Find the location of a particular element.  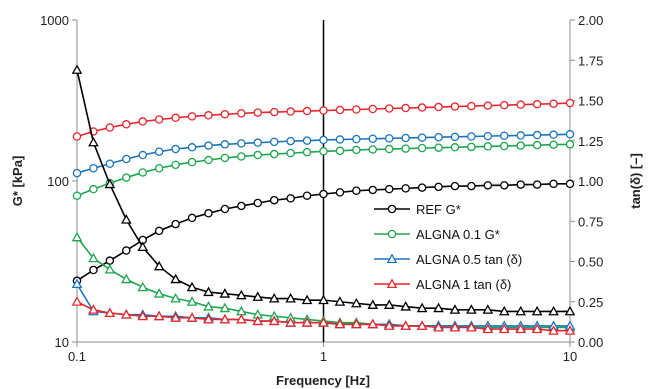

y2-tick-label: 0.25 is located at coordinates (590, 302).